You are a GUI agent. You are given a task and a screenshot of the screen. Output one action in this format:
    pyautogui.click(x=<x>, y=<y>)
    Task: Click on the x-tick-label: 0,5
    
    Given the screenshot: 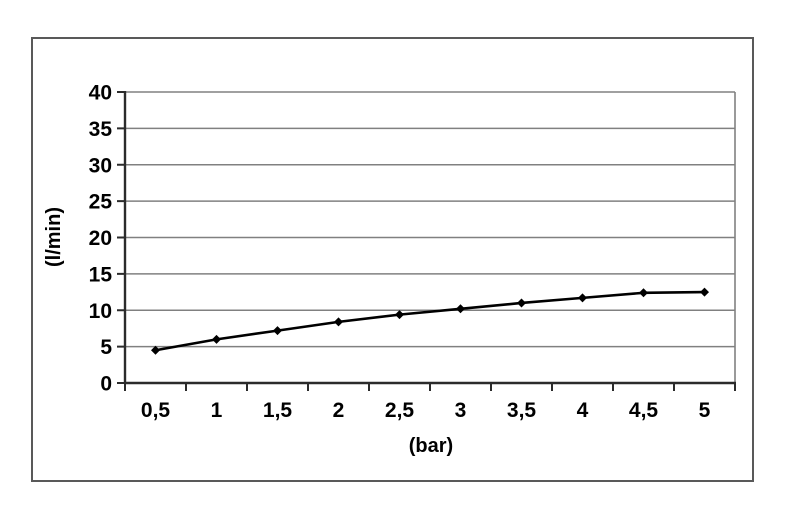 What is the action you would take?
    pyautogui.click(x=156, y=410)
    